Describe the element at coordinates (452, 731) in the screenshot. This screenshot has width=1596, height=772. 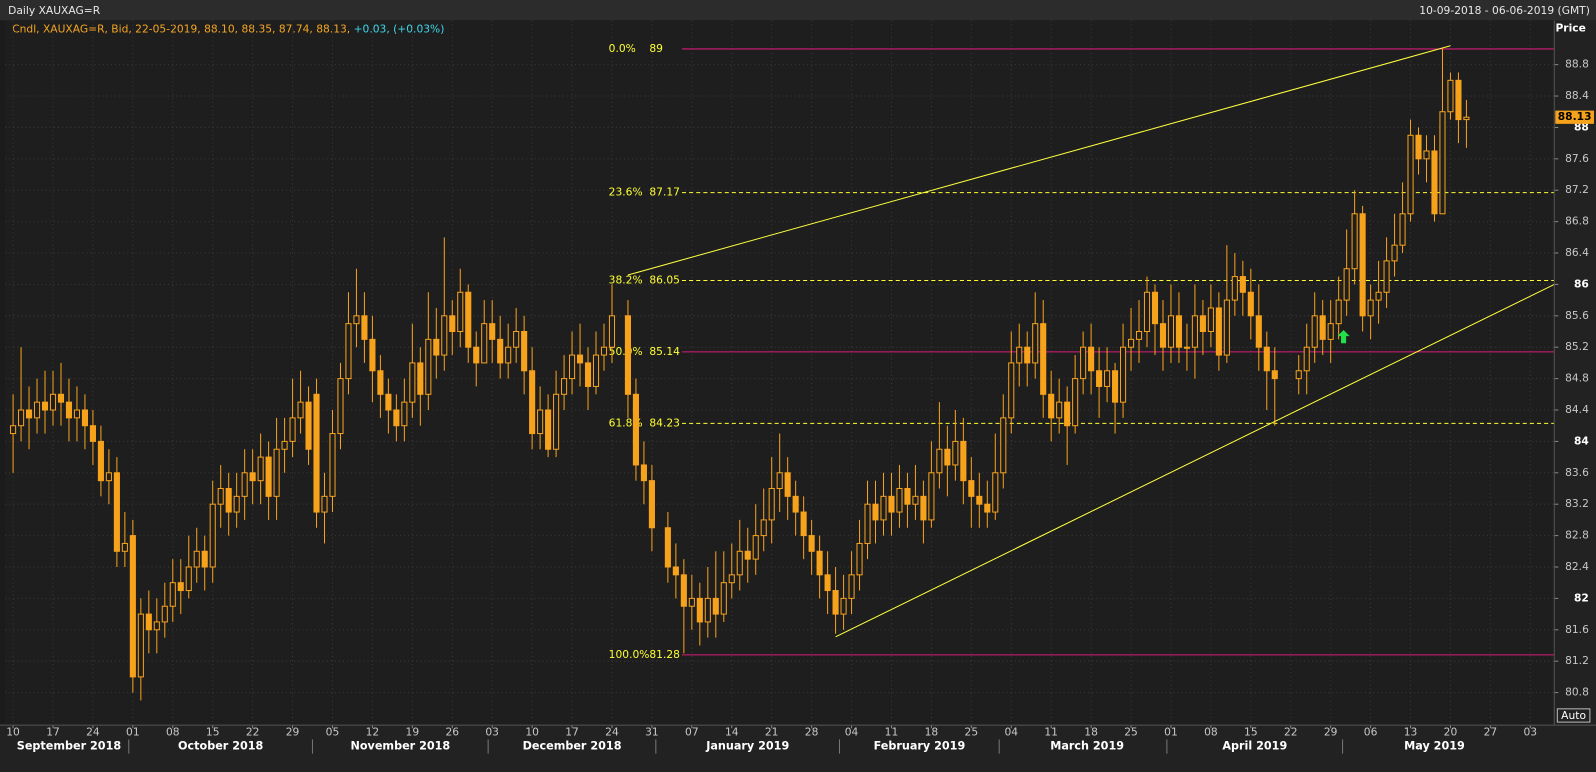
I see `x-tick-label: 26` at that location.